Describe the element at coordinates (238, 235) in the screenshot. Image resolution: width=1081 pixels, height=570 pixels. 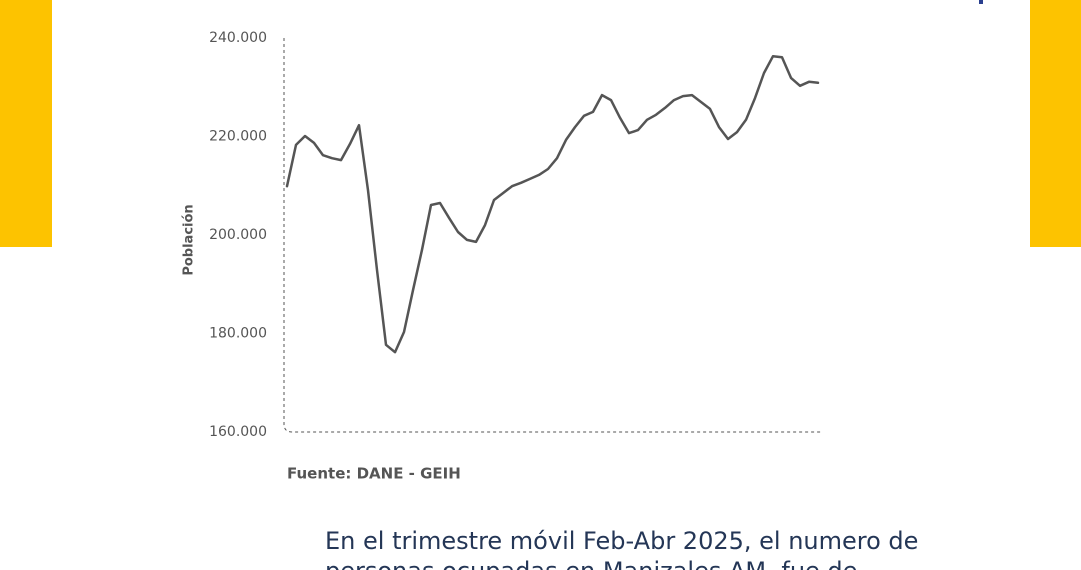
I see `y-tick-label: 200.000` at that location.